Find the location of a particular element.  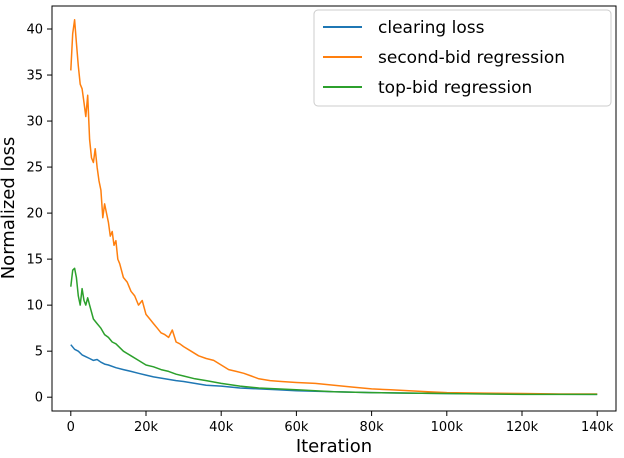

legend-label-clearing-loss: clearing loss is located at coordinates (431, 28).